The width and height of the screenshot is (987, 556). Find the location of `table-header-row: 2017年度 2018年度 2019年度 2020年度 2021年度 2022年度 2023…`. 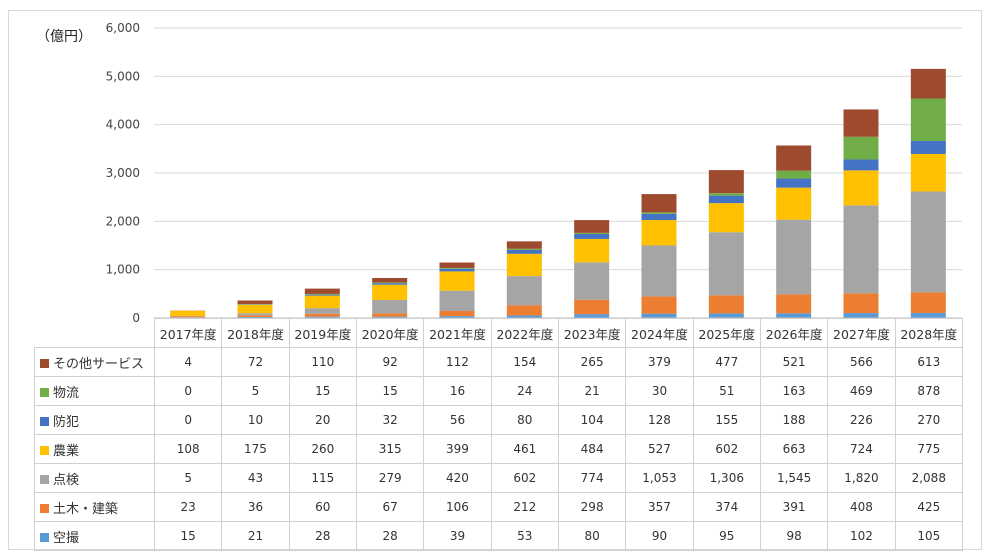

table-header-row: 2017年度 2018年度 2019年度 2020年度 2021年度 2022年度 2023… is located at coordinates (498, 333).